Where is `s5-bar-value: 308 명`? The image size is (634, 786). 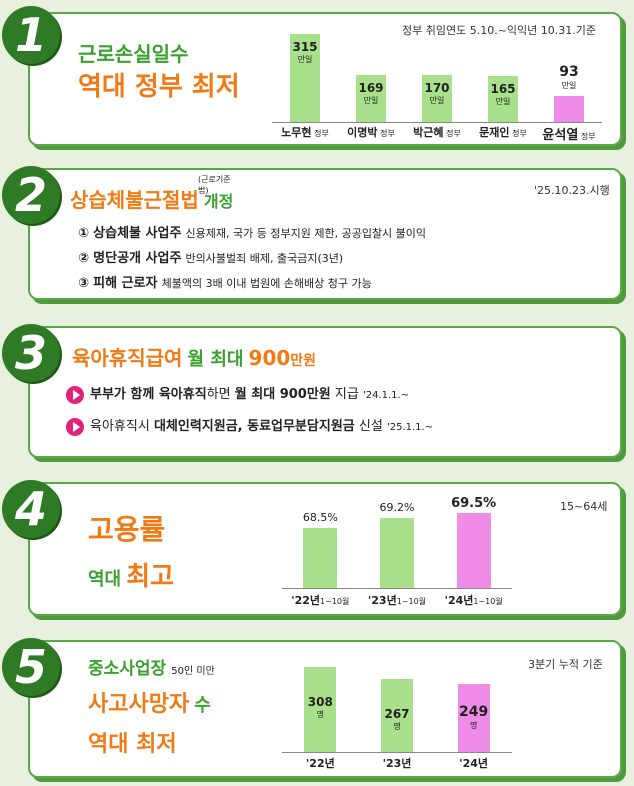 s5-bar-value: 308 명 is located at coordinates (320, 707).